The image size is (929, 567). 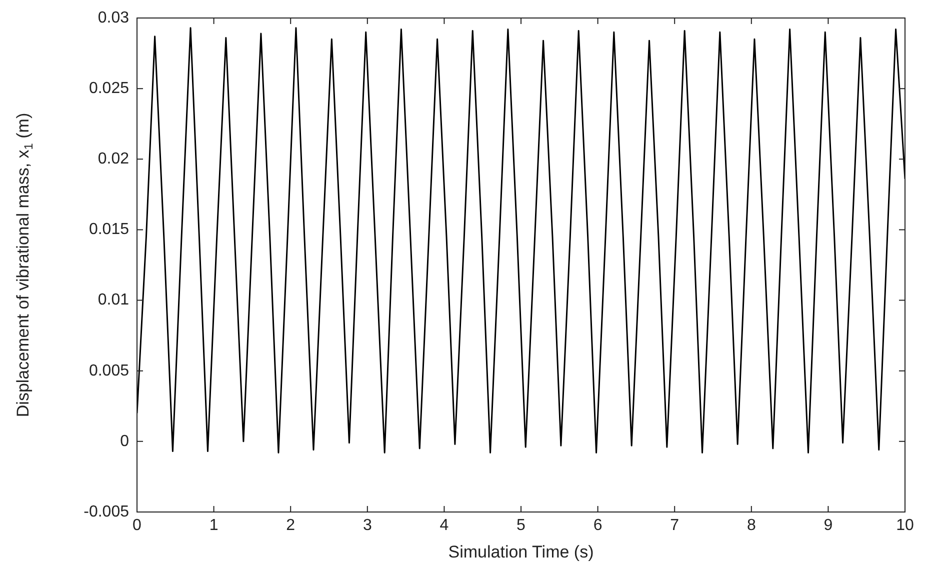 I want to click on y-tick-label: 0.01, so click(x=114, y=300).